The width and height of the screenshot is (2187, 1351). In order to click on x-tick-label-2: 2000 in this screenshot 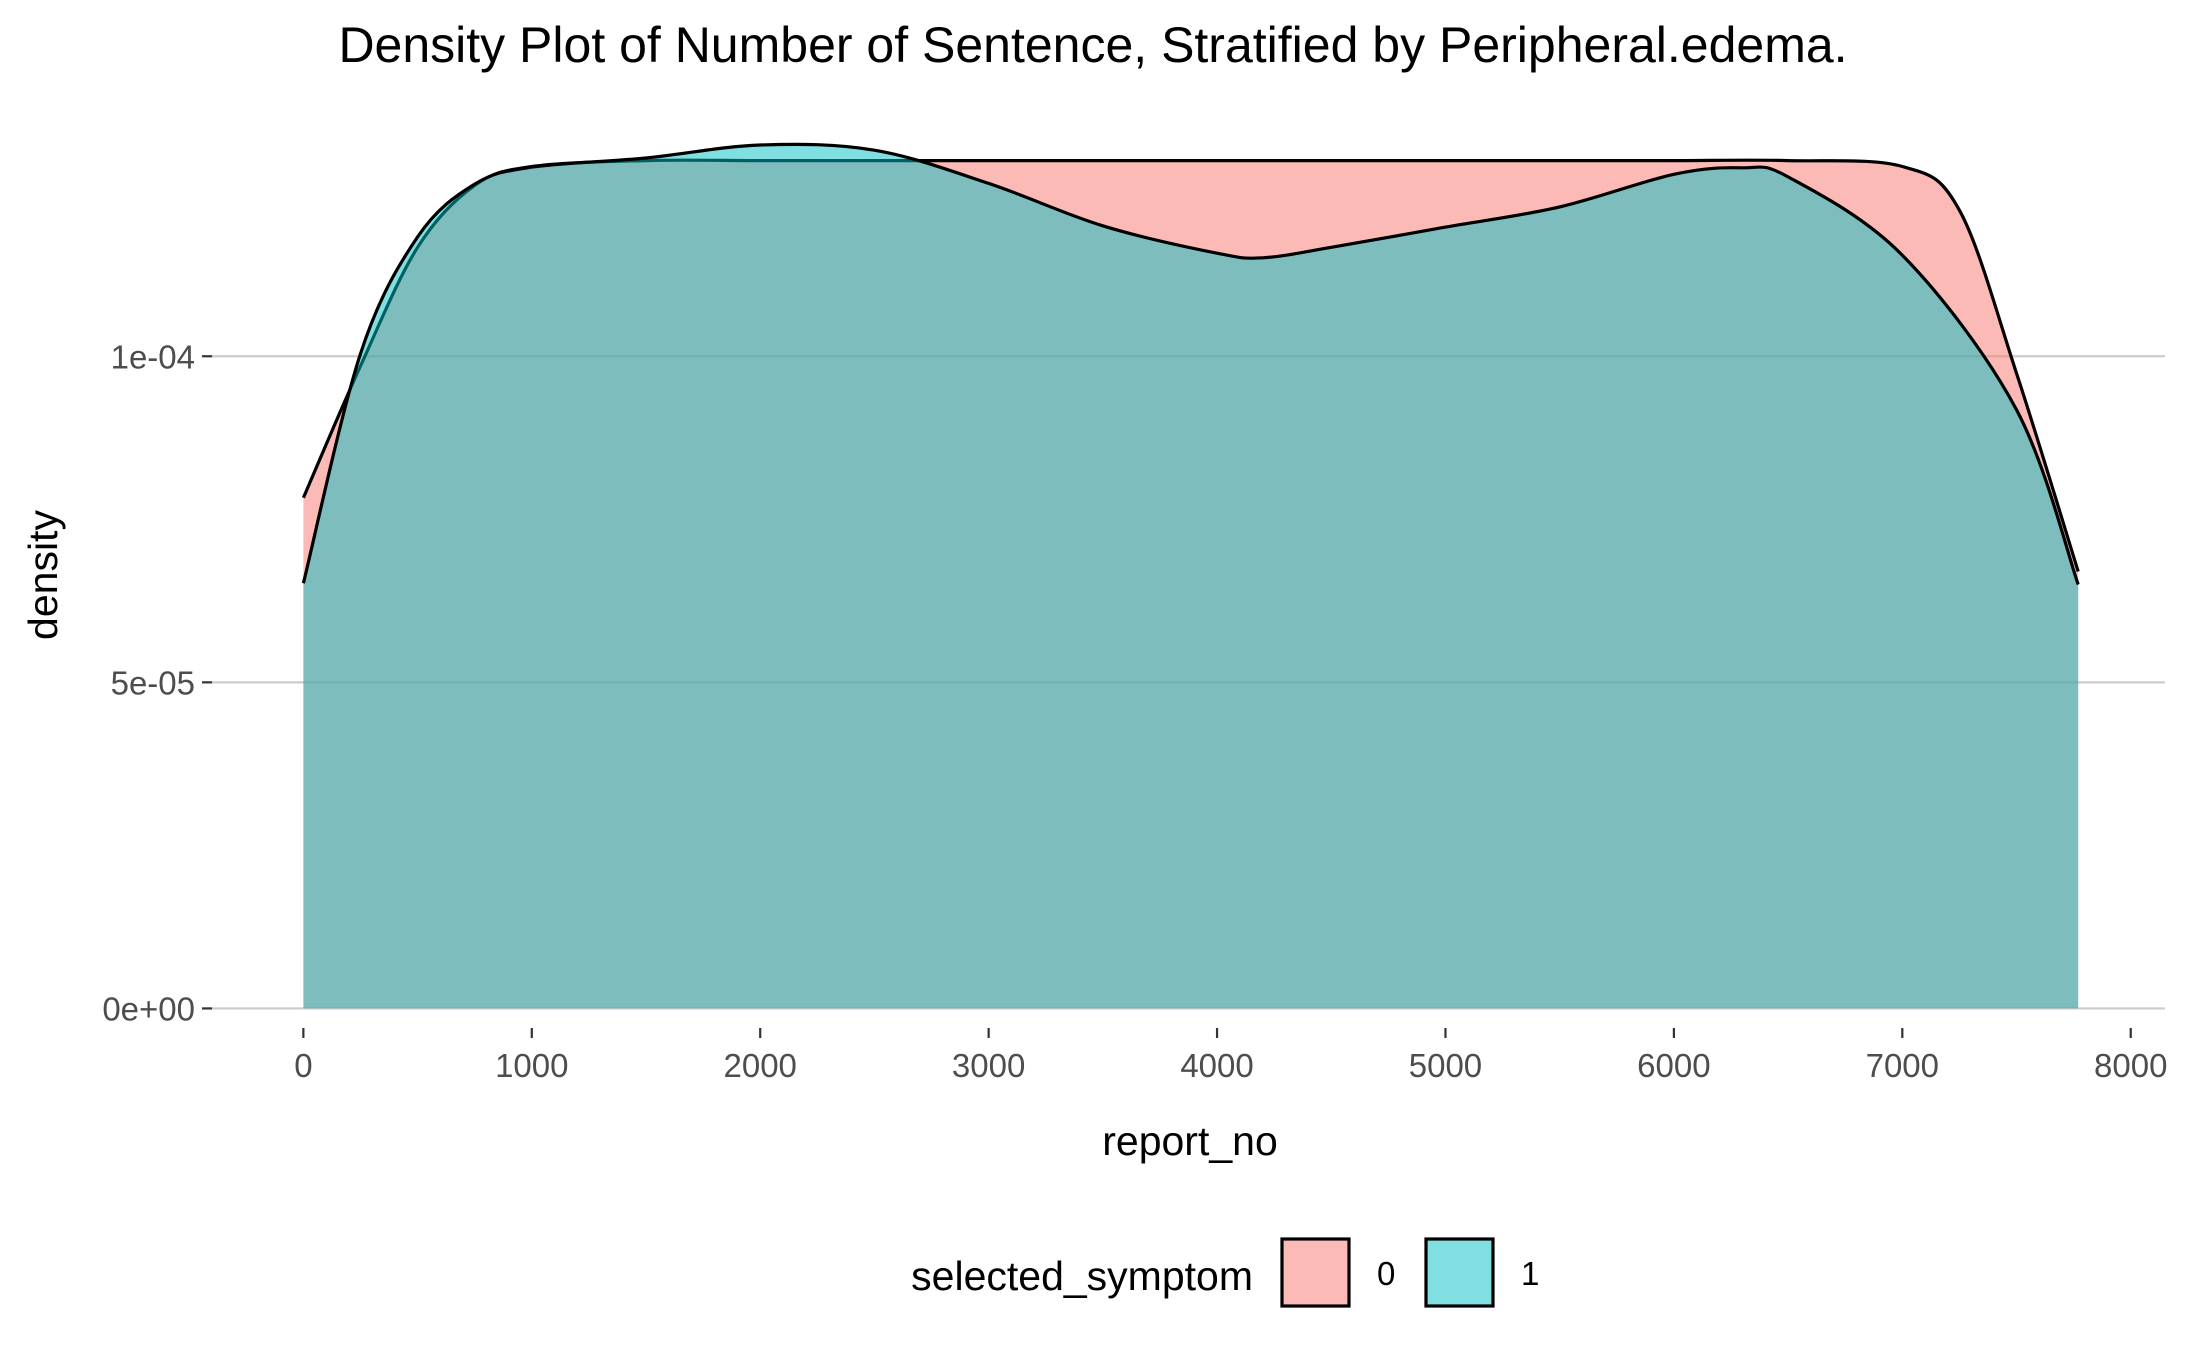, I will do `click(759, 1065)`.